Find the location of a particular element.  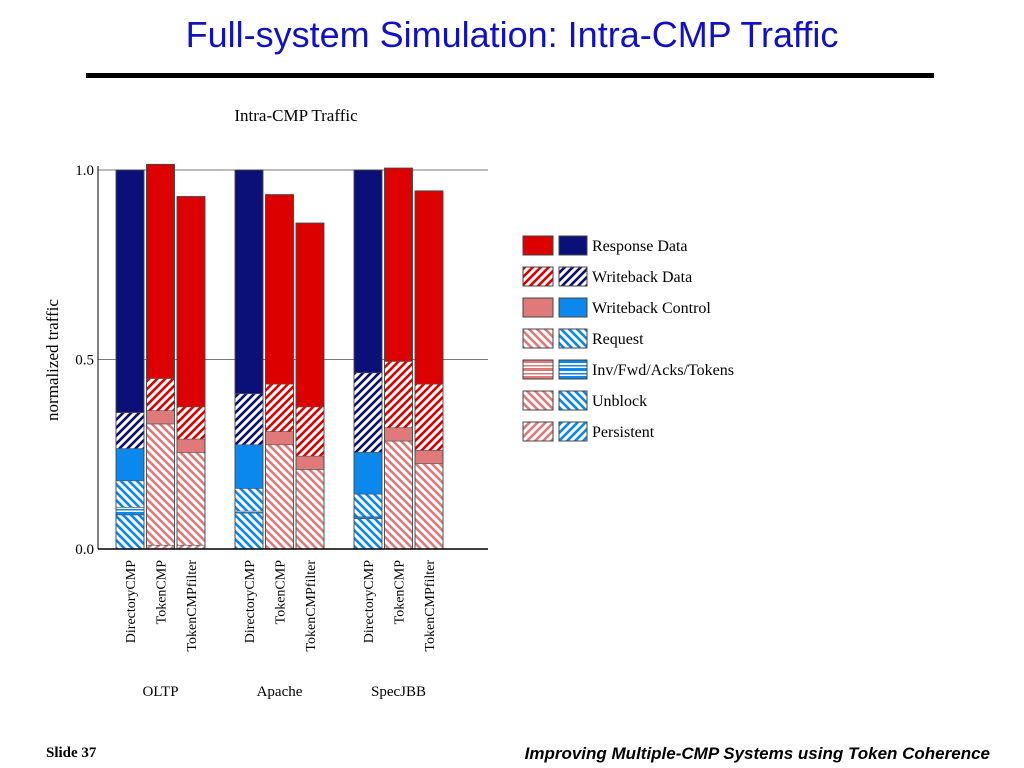

bar-specjbb-directorycmp is located at coordinates (368, 359).